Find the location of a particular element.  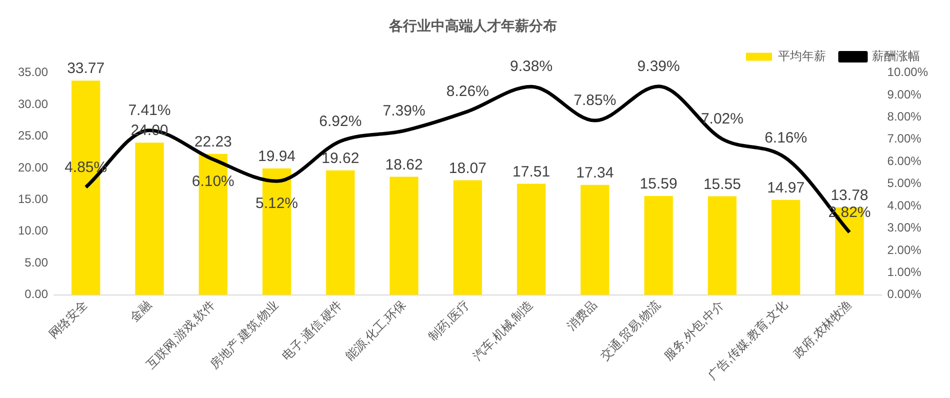

y2-tick-label: 7.00% is located at coordinates (904, 139).